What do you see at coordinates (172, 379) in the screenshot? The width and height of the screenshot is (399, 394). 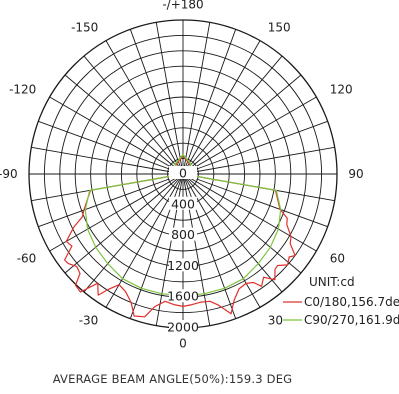 I see `average-beam-angle-text: AVERAGE BEAM ANGLE(50%):159.3 DEG` at bounding box center [172, 379].